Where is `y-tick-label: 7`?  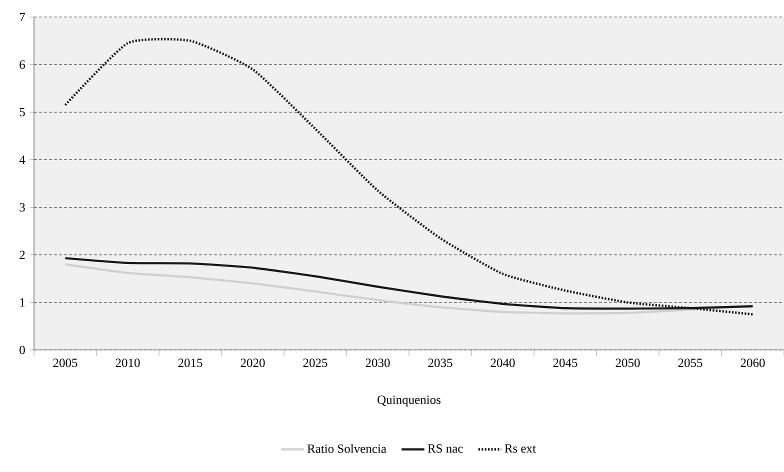 y-tick-label: 7 is located at coordinates (23, 17).